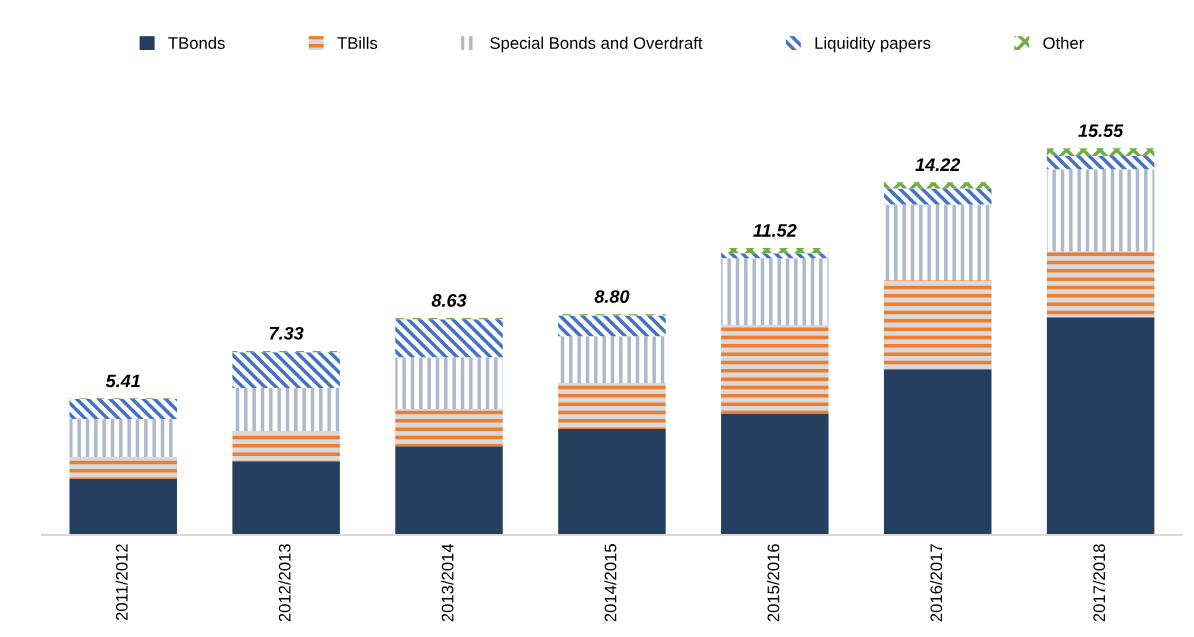  Describe the element at coordinates (775, 230) in the screenshot. I see `annotation: 11.52` at that location.